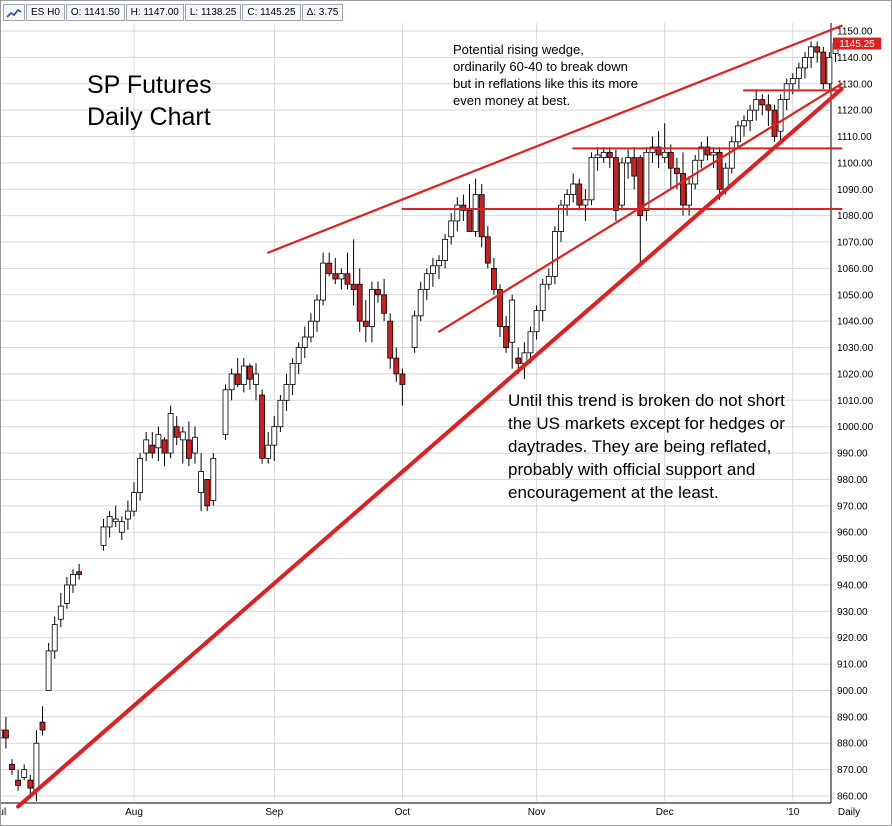 The width and height of the screenshot is (892, 826). I want to click on trend-annotation: Until this trend is broken do not short, so click(646, 400).